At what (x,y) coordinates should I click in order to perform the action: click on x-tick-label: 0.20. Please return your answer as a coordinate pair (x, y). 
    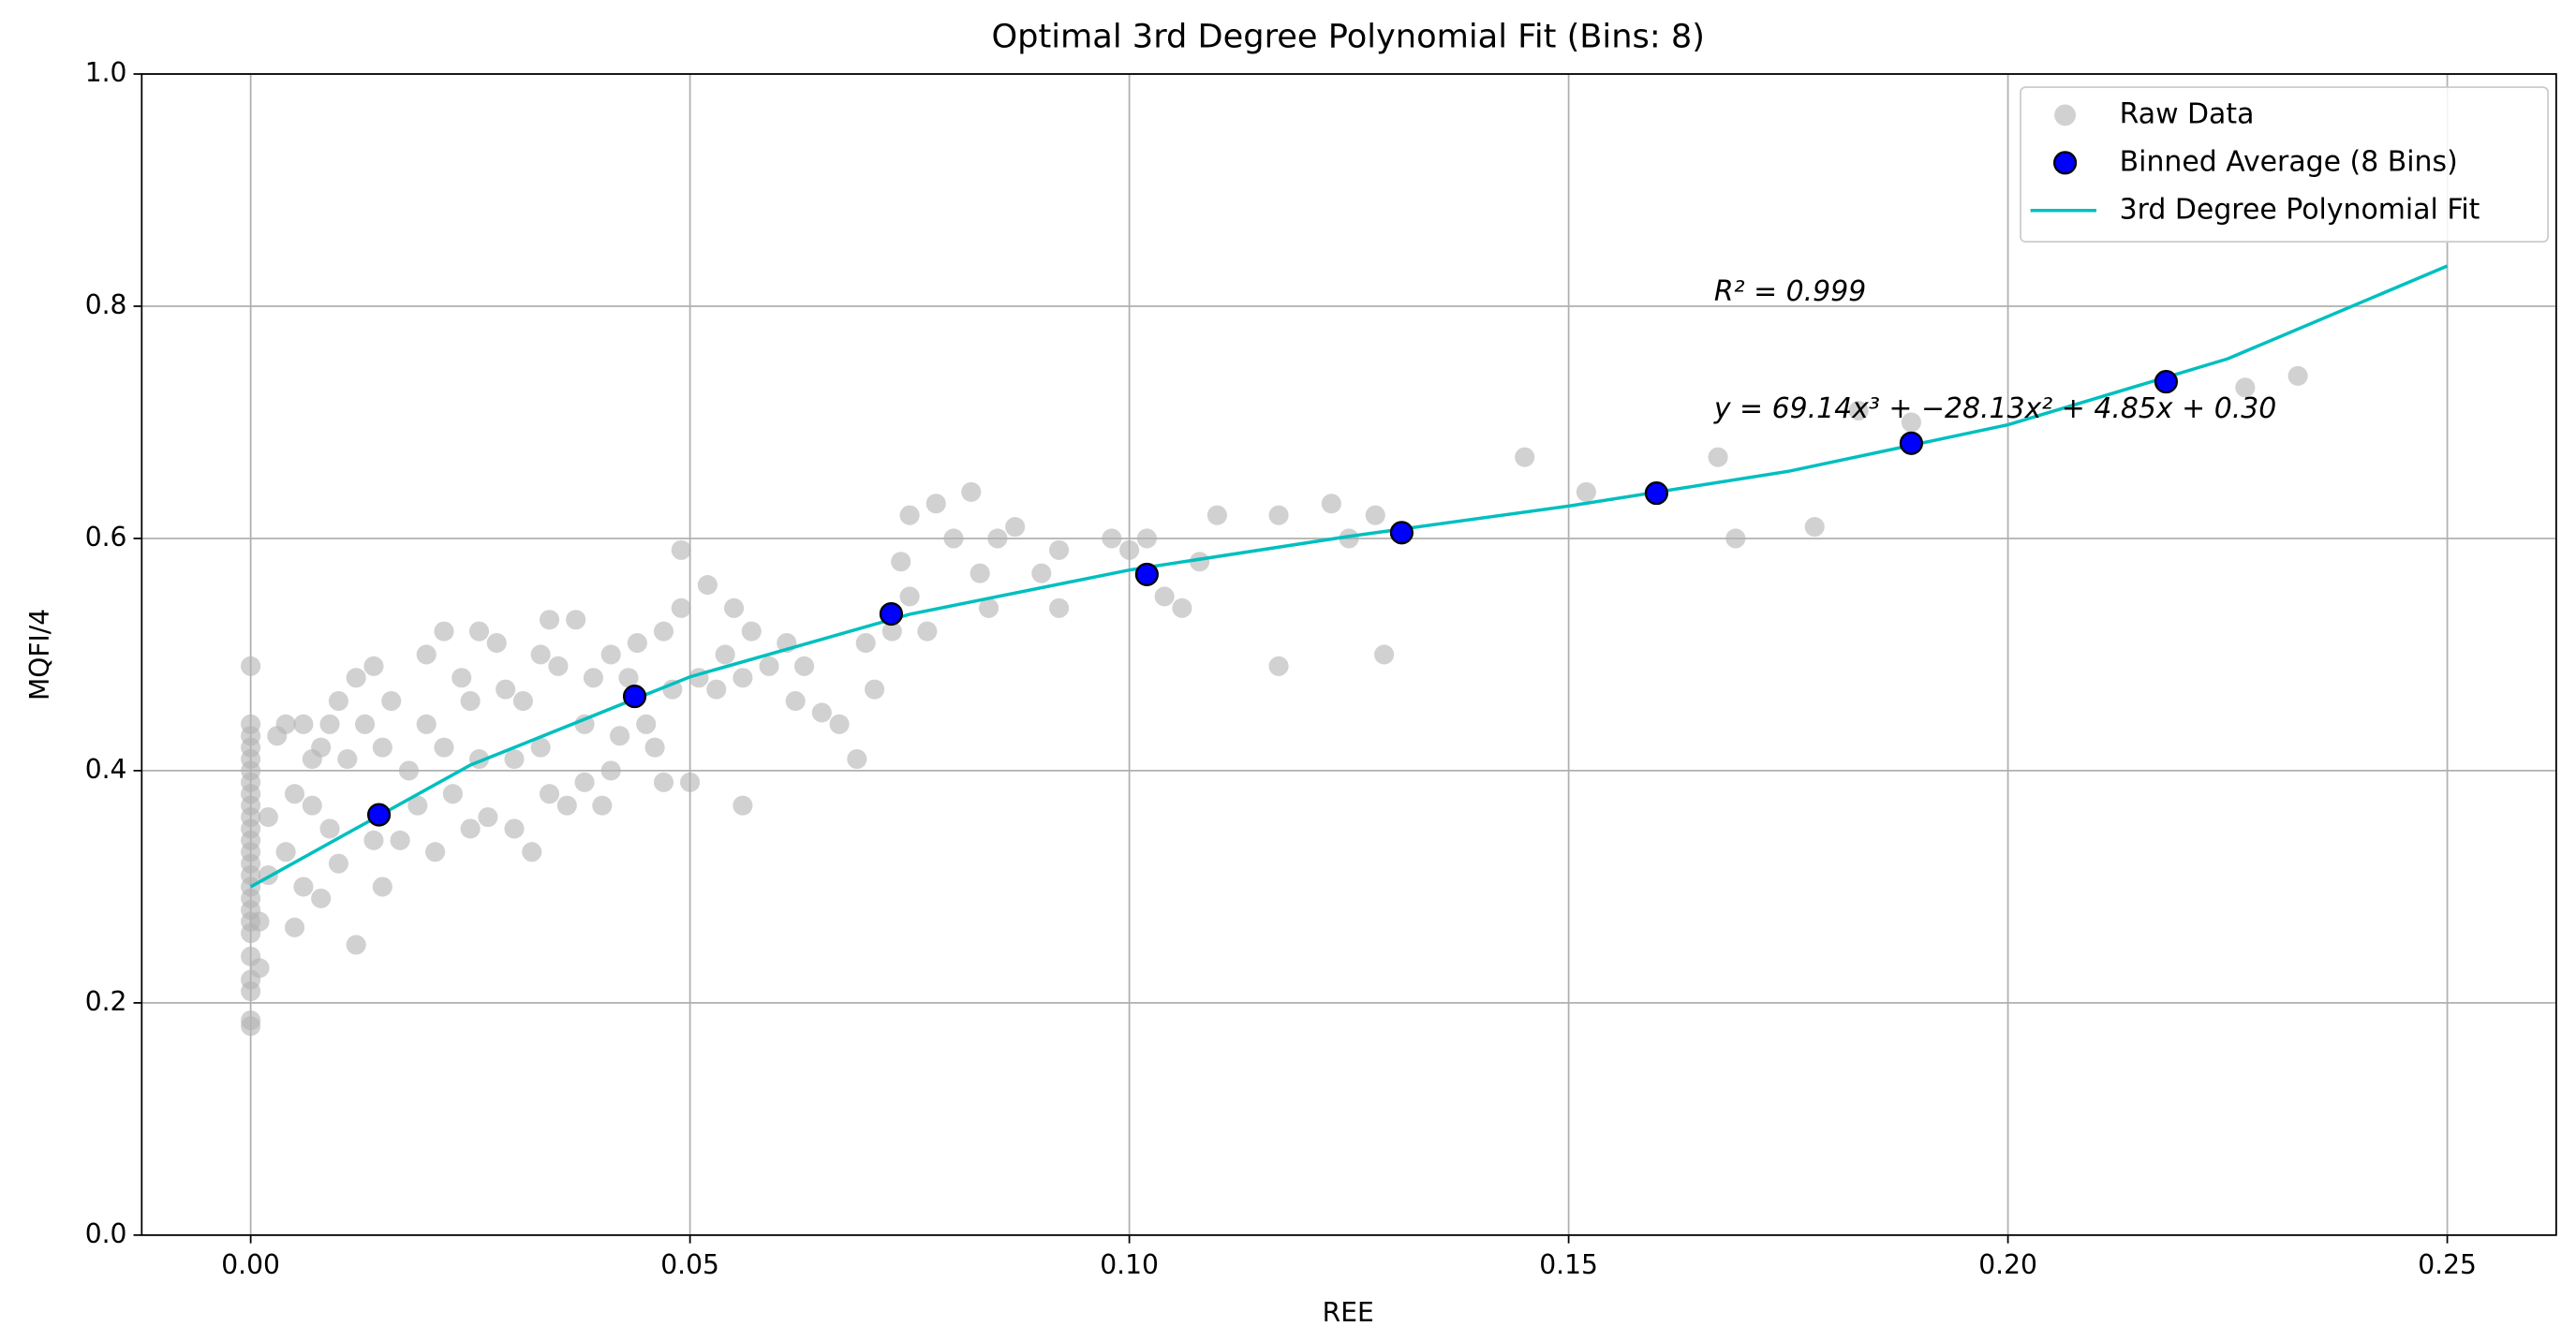
    Looking at the image, I should click on (2008, 1265).